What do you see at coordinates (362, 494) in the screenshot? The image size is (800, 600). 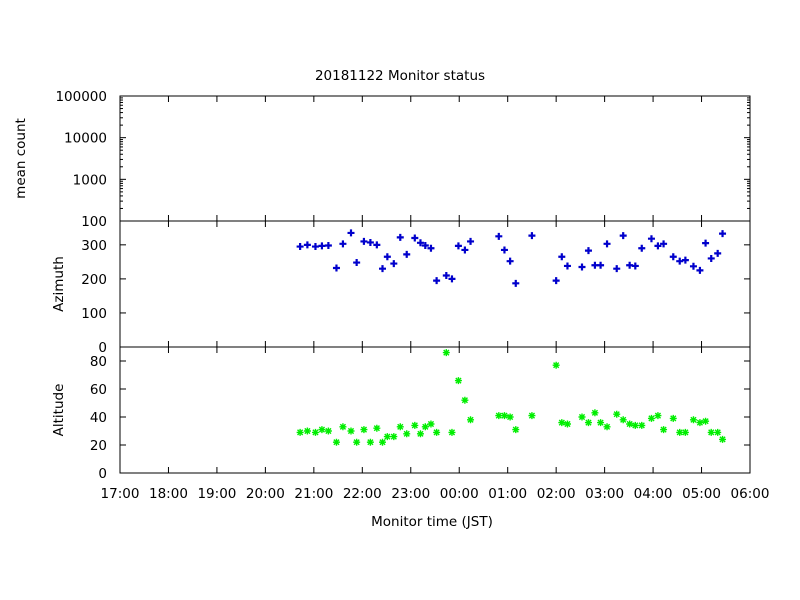 I see `x-tick-label: 22:00` at bounding box center [362, 494].